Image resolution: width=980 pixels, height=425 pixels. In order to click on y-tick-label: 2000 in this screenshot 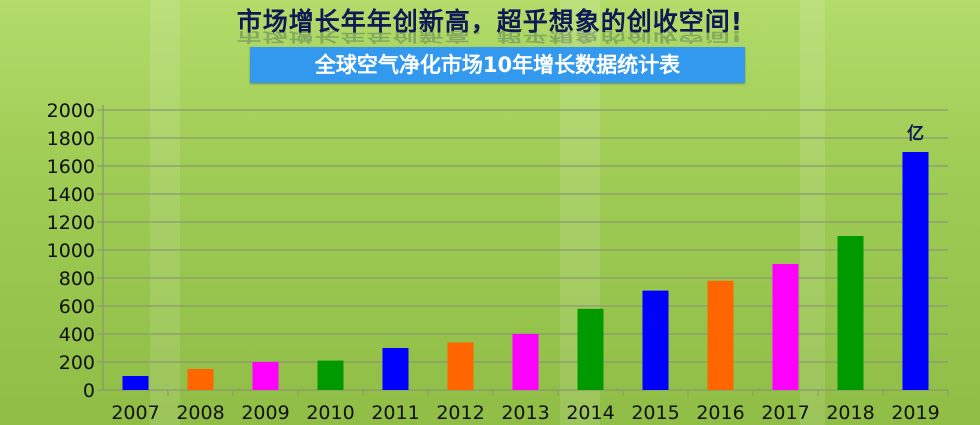, I will do `click(71, 111)`.